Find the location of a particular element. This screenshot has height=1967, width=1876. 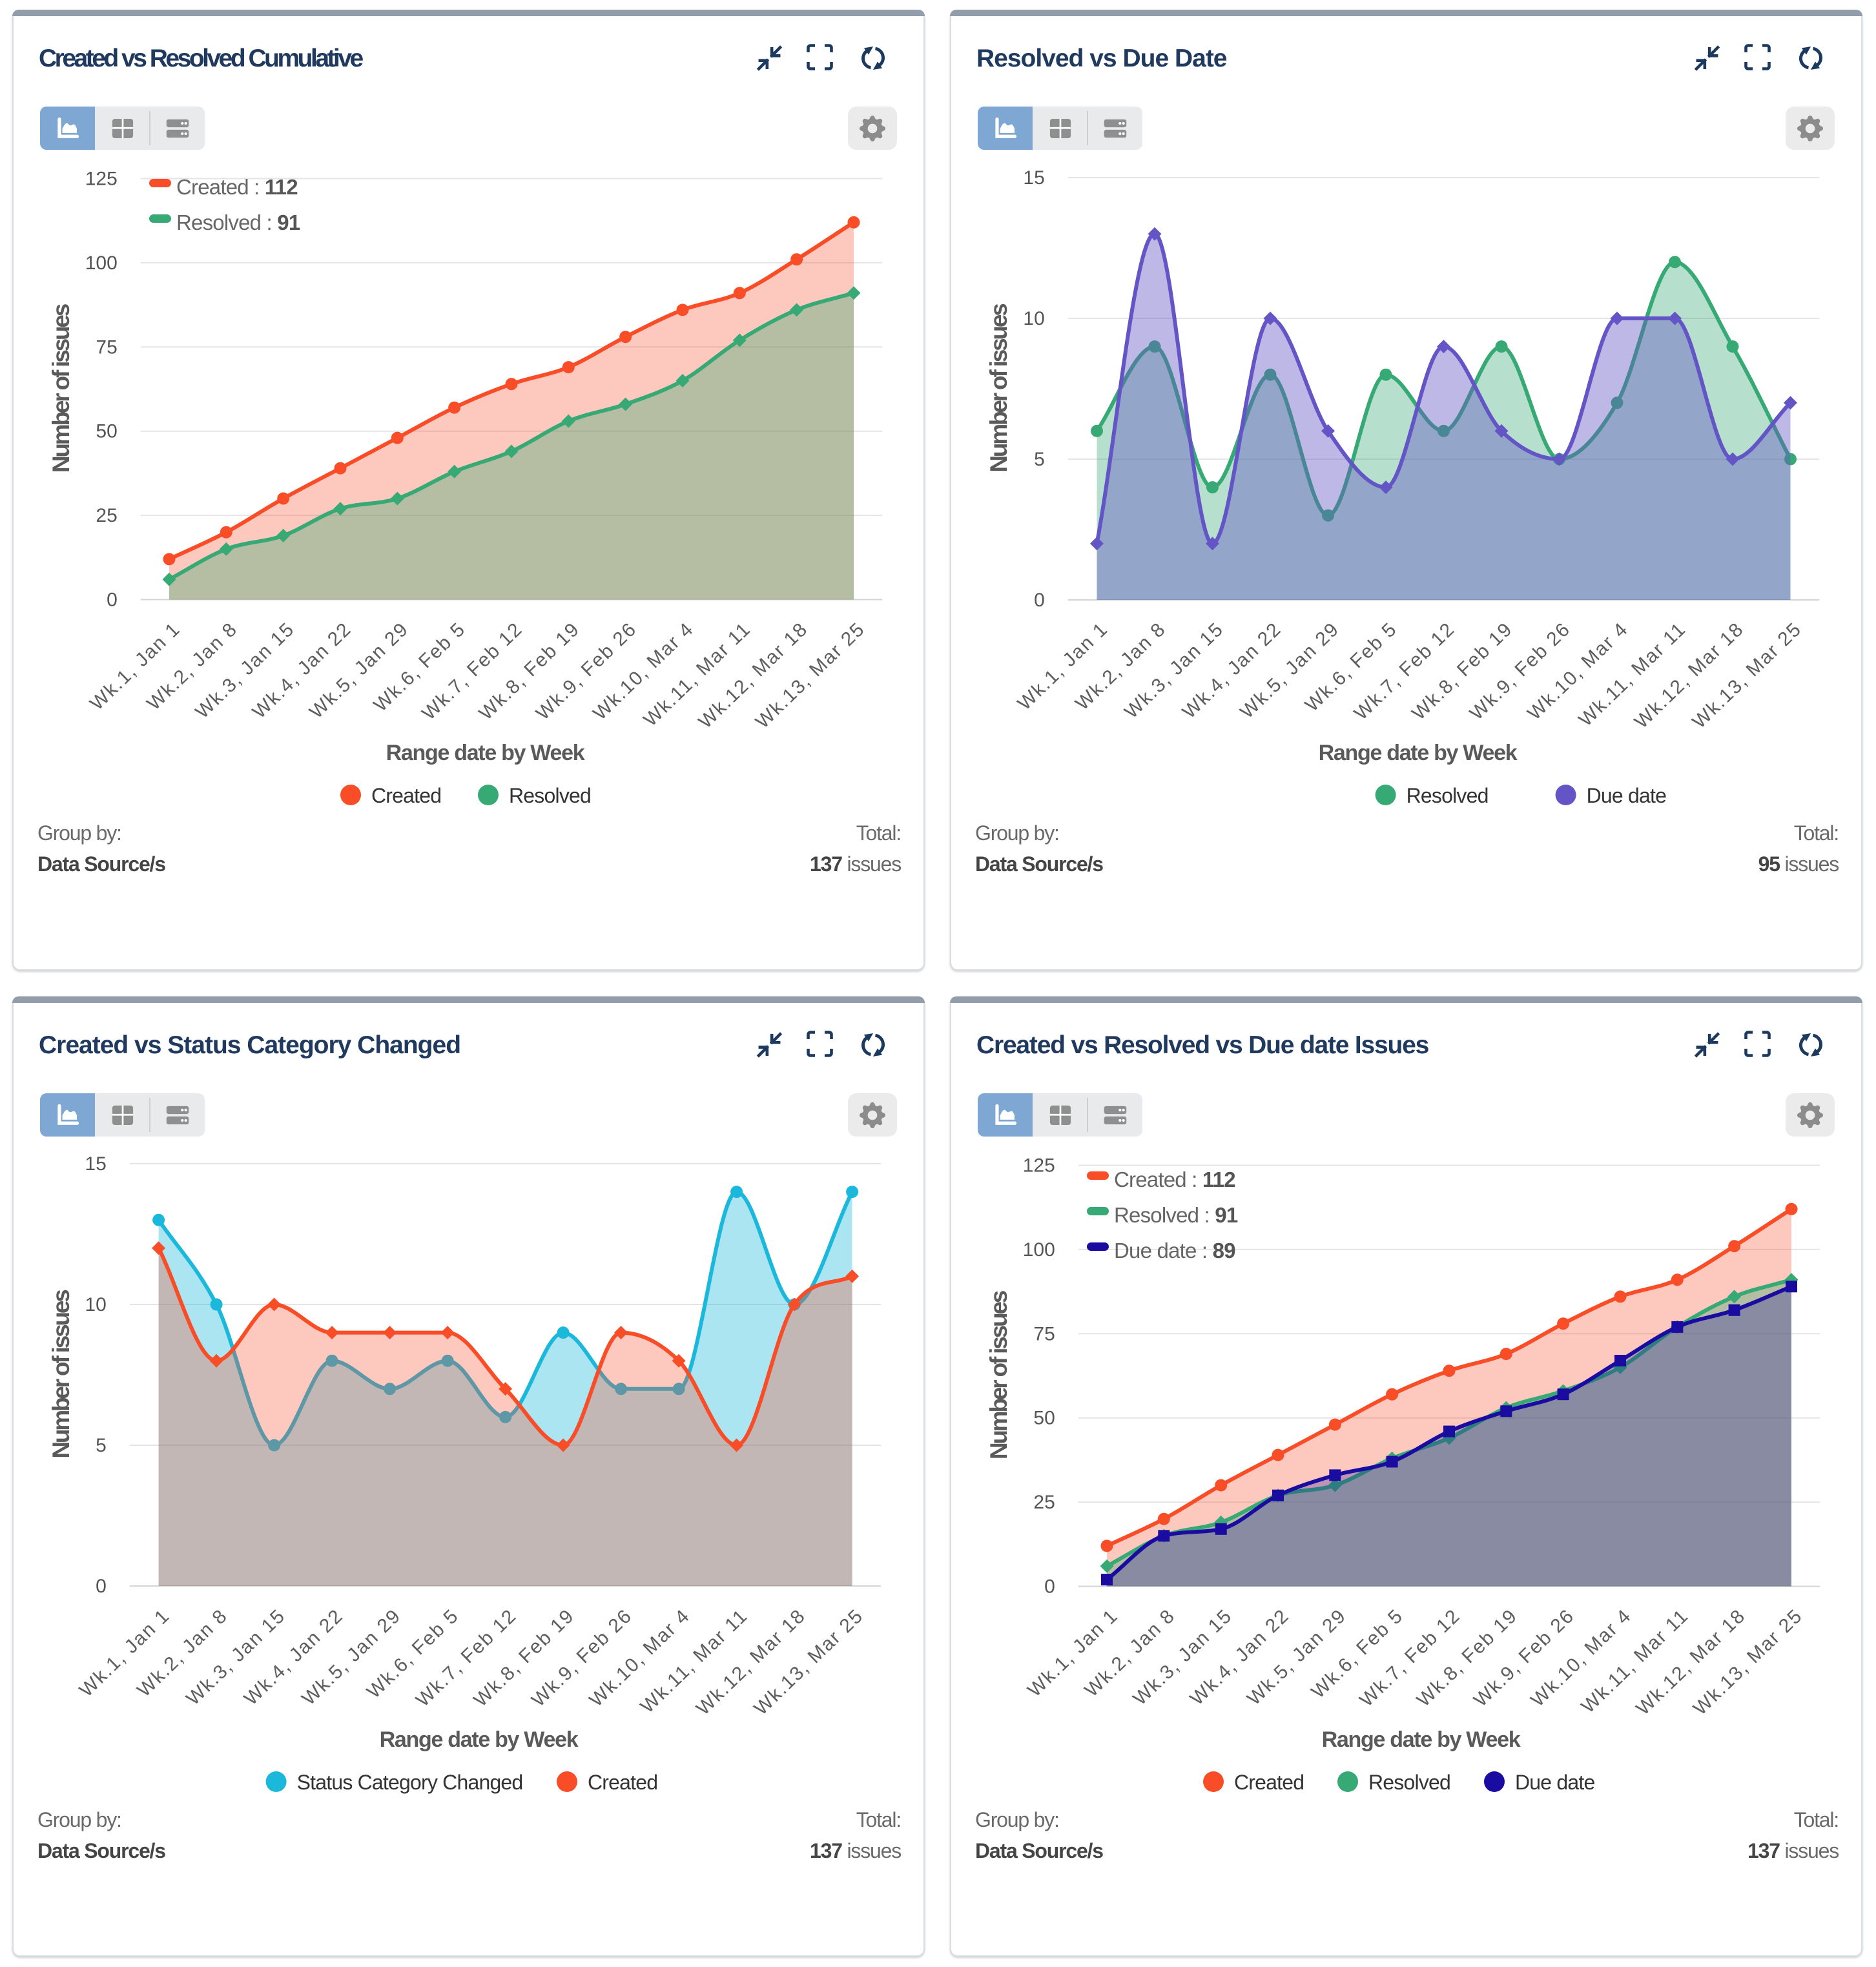

svg-text: Due date : 89 is located at coordinates (1174, 1250).